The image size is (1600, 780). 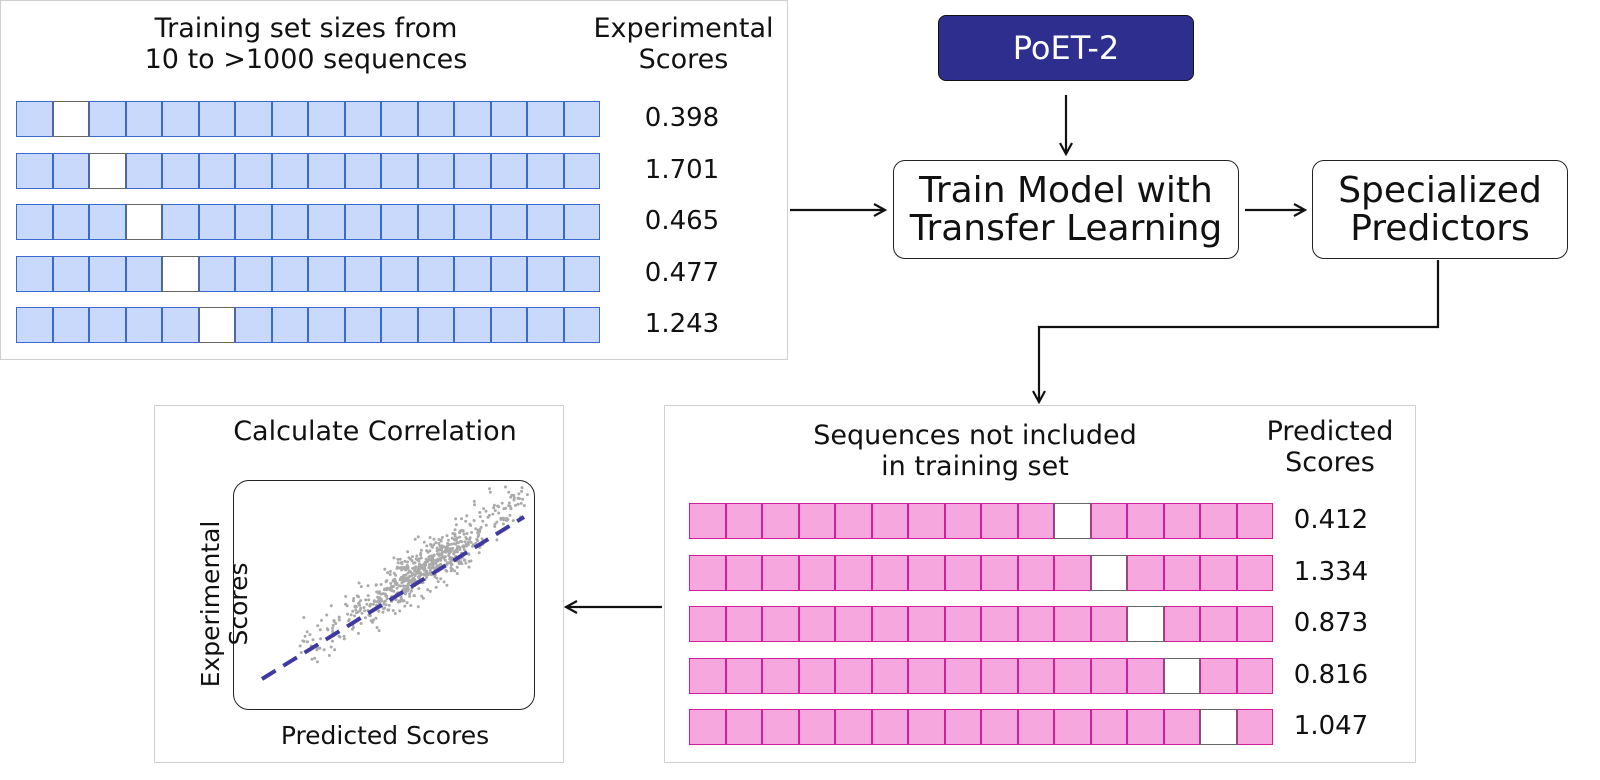 I want to click on score-value: 1.334, so click(x=1331, y=571).